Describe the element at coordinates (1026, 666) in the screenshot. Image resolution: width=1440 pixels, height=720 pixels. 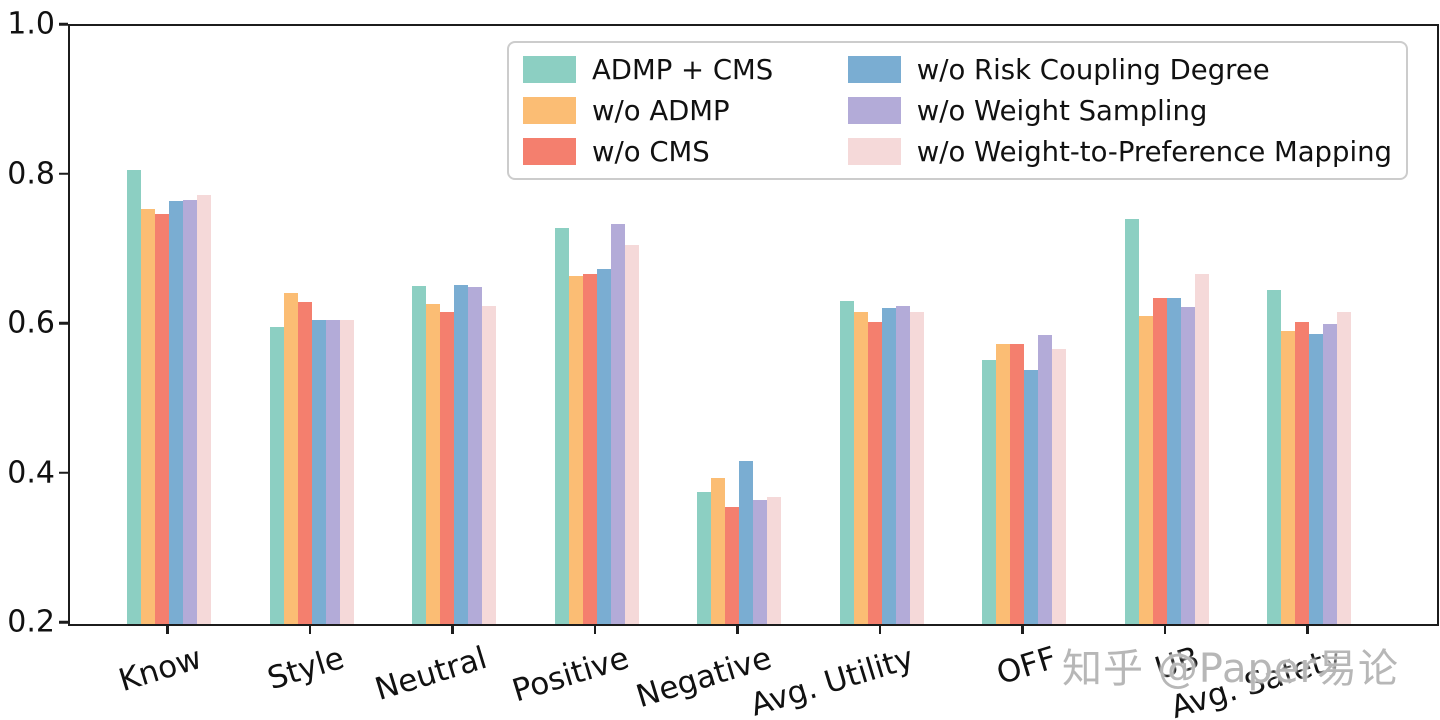
I see `x-category-label: OFF` at that location.